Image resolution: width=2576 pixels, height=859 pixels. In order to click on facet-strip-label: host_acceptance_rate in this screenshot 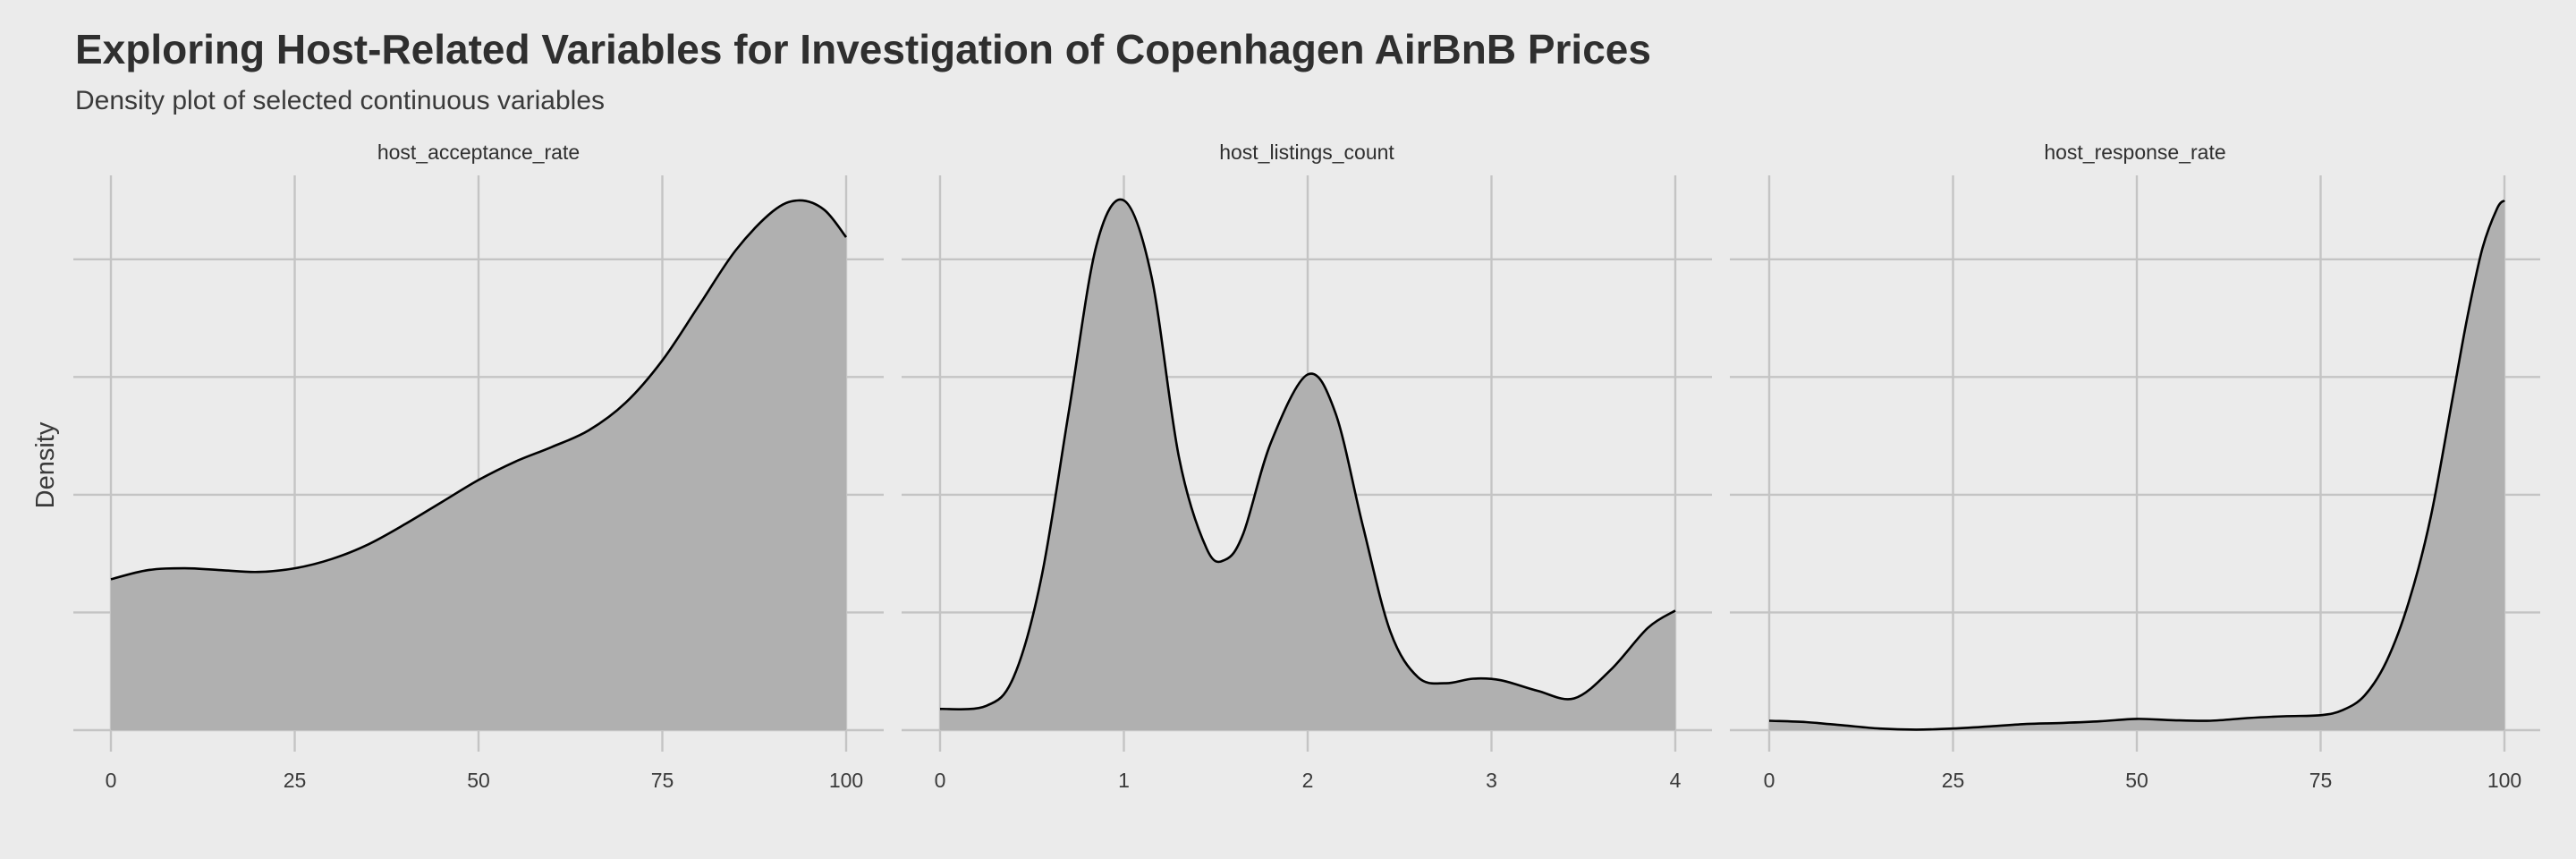, I will do `click(478, 152)`.